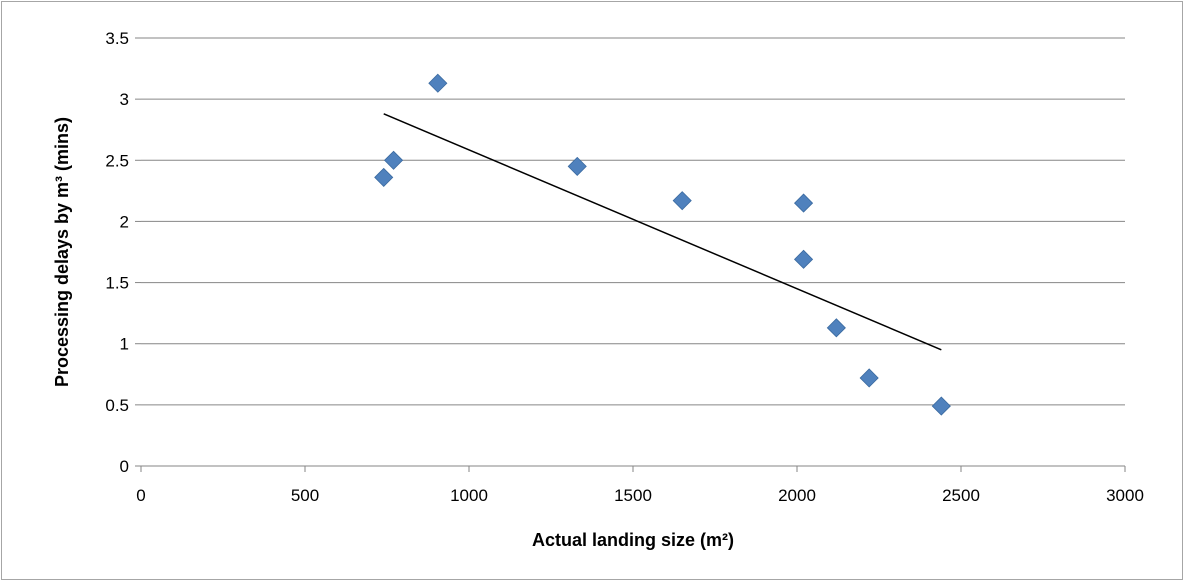 The height and width of the screenshot is (583, 1186). What do you see at coordinates (633, 540) in the screenshot?
I see `x-axis-title: Actual landing size (m²)` at bounding box center [633, 540].